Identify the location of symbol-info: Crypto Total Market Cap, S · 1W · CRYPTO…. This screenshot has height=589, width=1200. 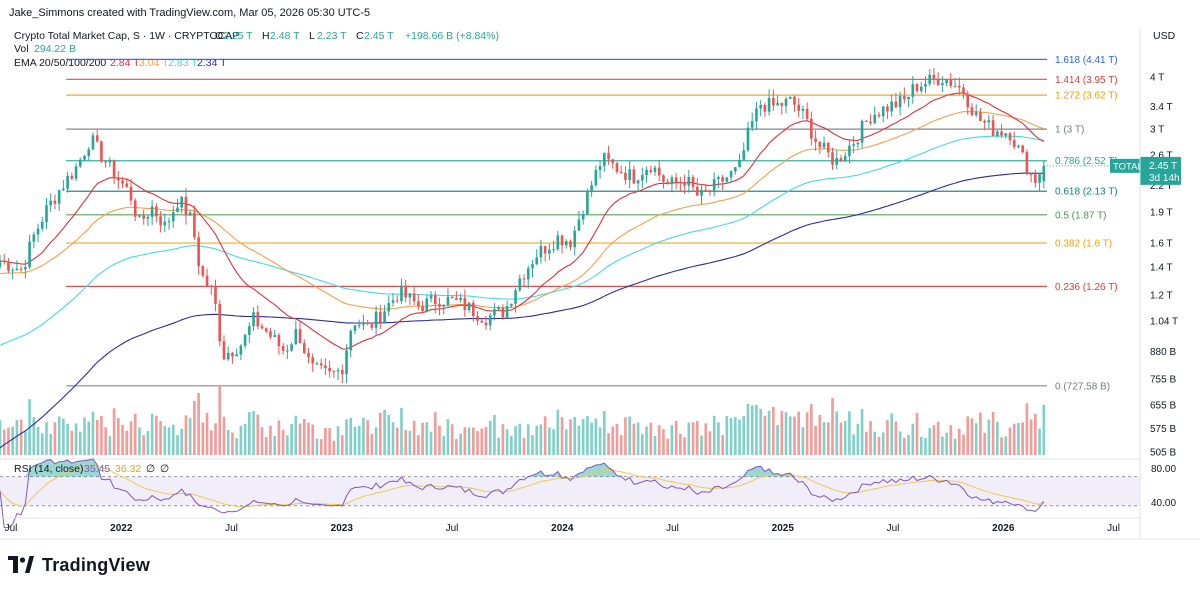
(126, 36).